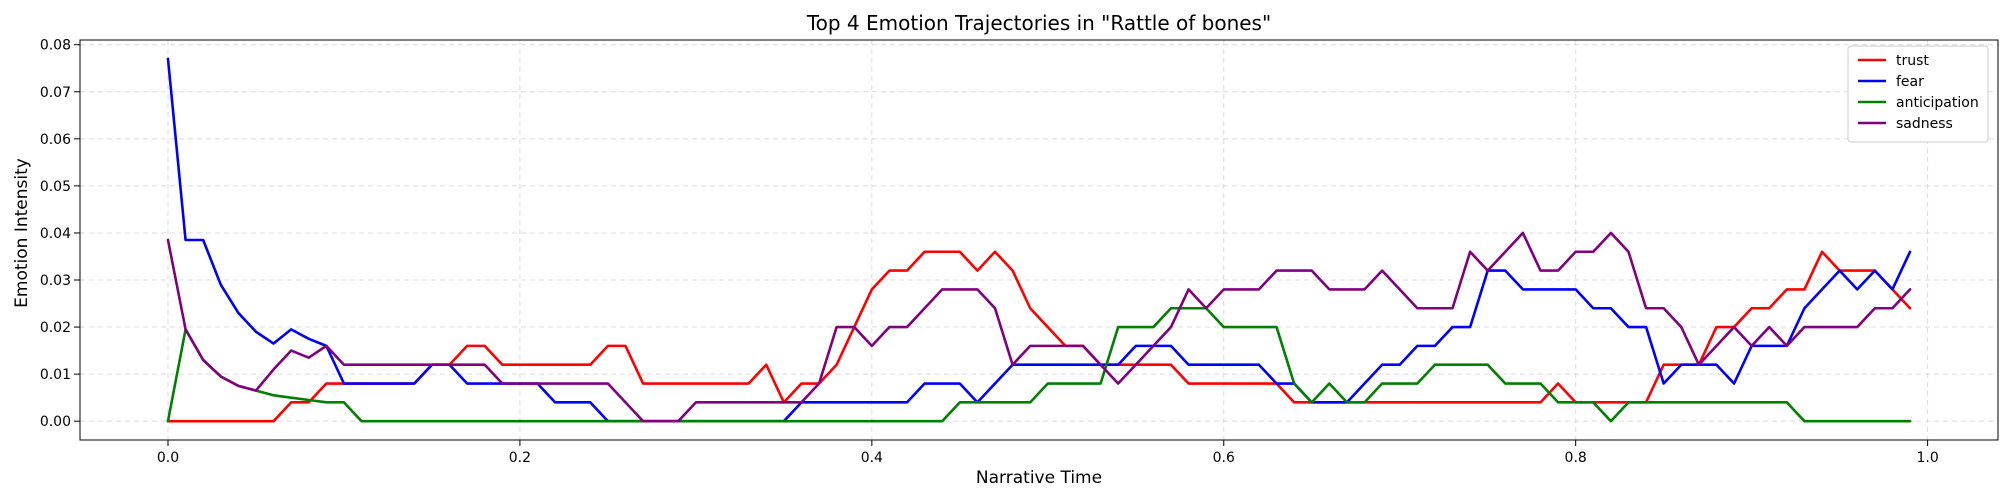  What do you see at coordinates (168, 458) in the screenshot?
I see `x-tick-label: 0.0` at bounding box center [168, 458].